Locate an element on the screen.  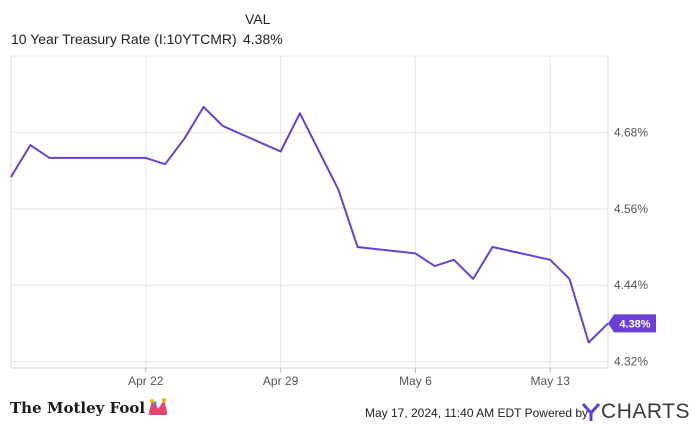
ycharts-wordmark: CHARTS is located at coordinates (645, 411).